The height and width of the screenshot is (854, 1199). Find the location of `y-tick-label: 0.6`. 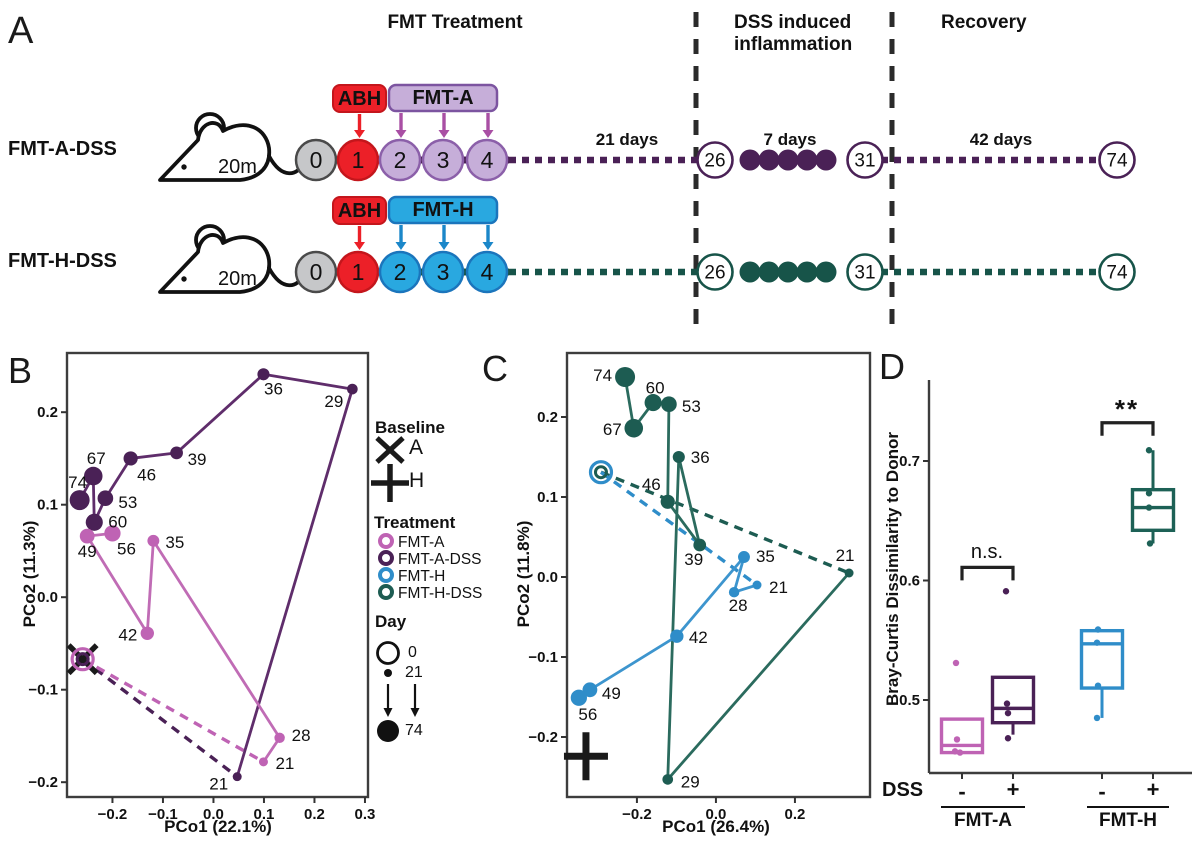

y-tick-label: 0.6 is located at coordinates (909, 581).